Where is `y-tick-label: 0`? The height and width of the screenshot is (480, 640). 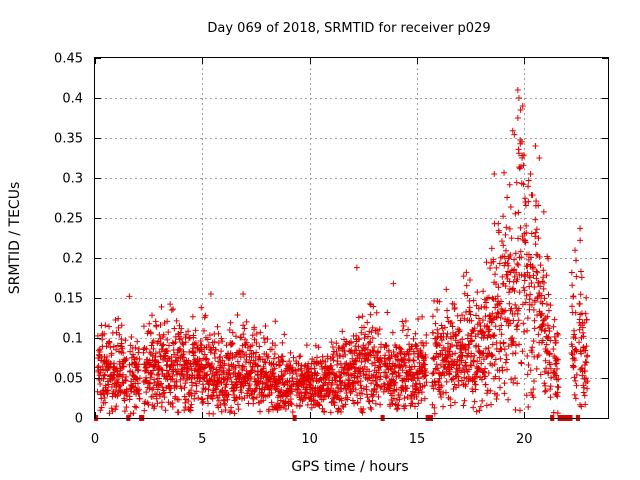 y-tick-label: 0 is located at coordinates (79, 419).